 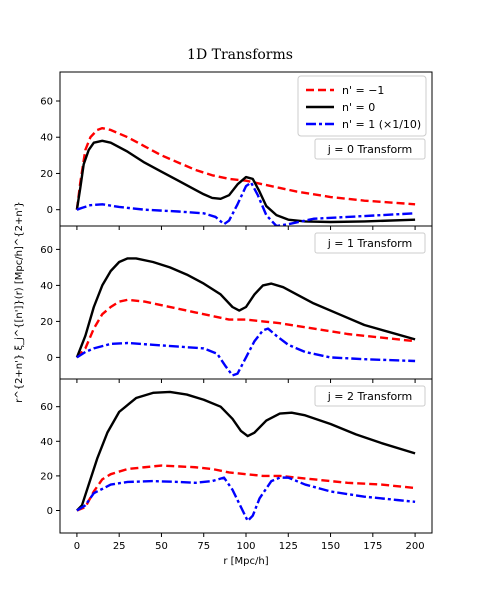 I want to click on transform-label-text: j = 2 Transform, so click(x=369, y=396).